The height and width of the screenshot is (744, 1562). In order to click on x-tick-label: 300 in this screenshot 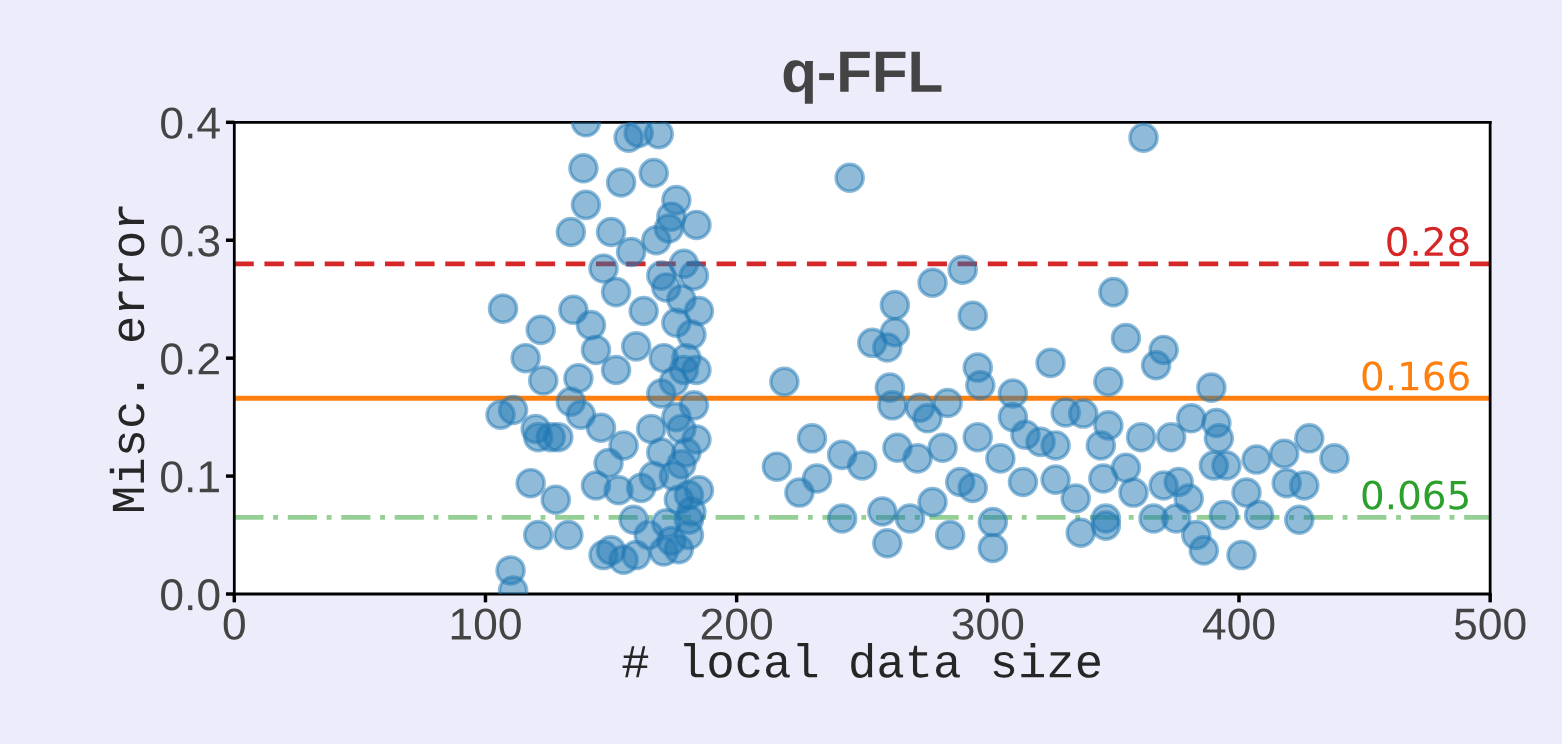, I will do `click(988, 624)`.